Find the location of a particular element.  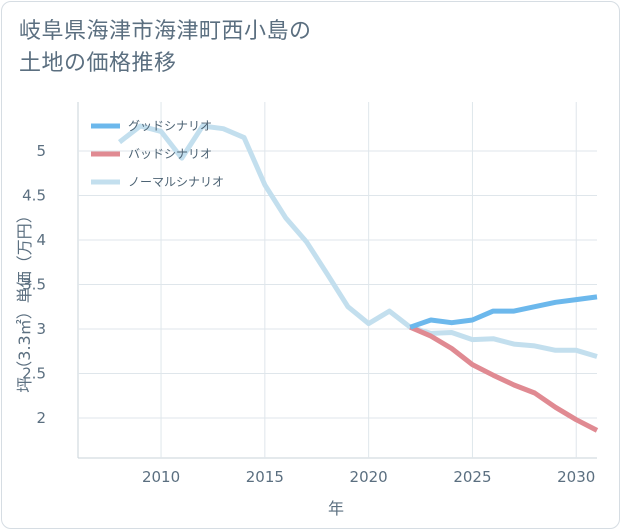

x-axis-title: 年 is located at coordinates (336, 508).